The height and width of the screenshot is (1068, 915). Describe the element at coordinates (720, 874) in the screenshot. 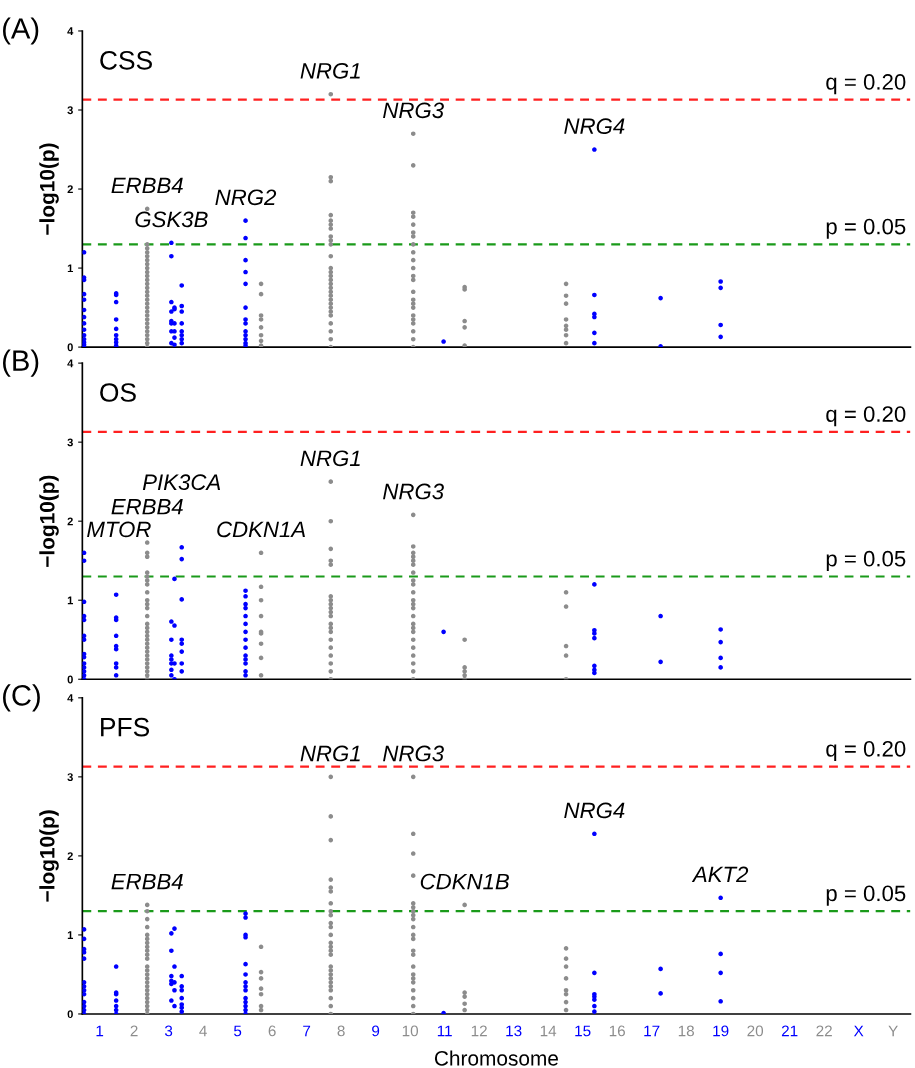

I see `annotation: AKT2` at that location.